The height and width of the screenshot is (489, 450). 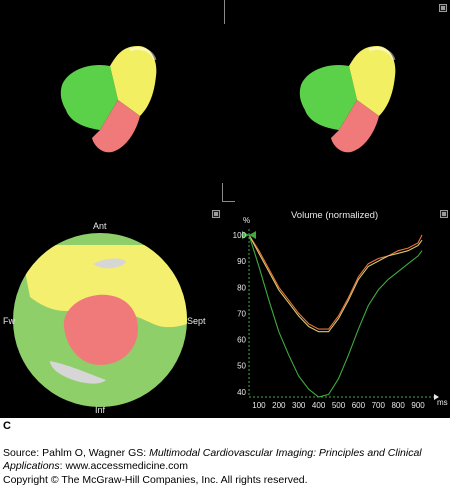 What do you see at coordinates (241, 261) in the screenshot?
I see `y-tick-label: 90` at bounding box center [241, 261].